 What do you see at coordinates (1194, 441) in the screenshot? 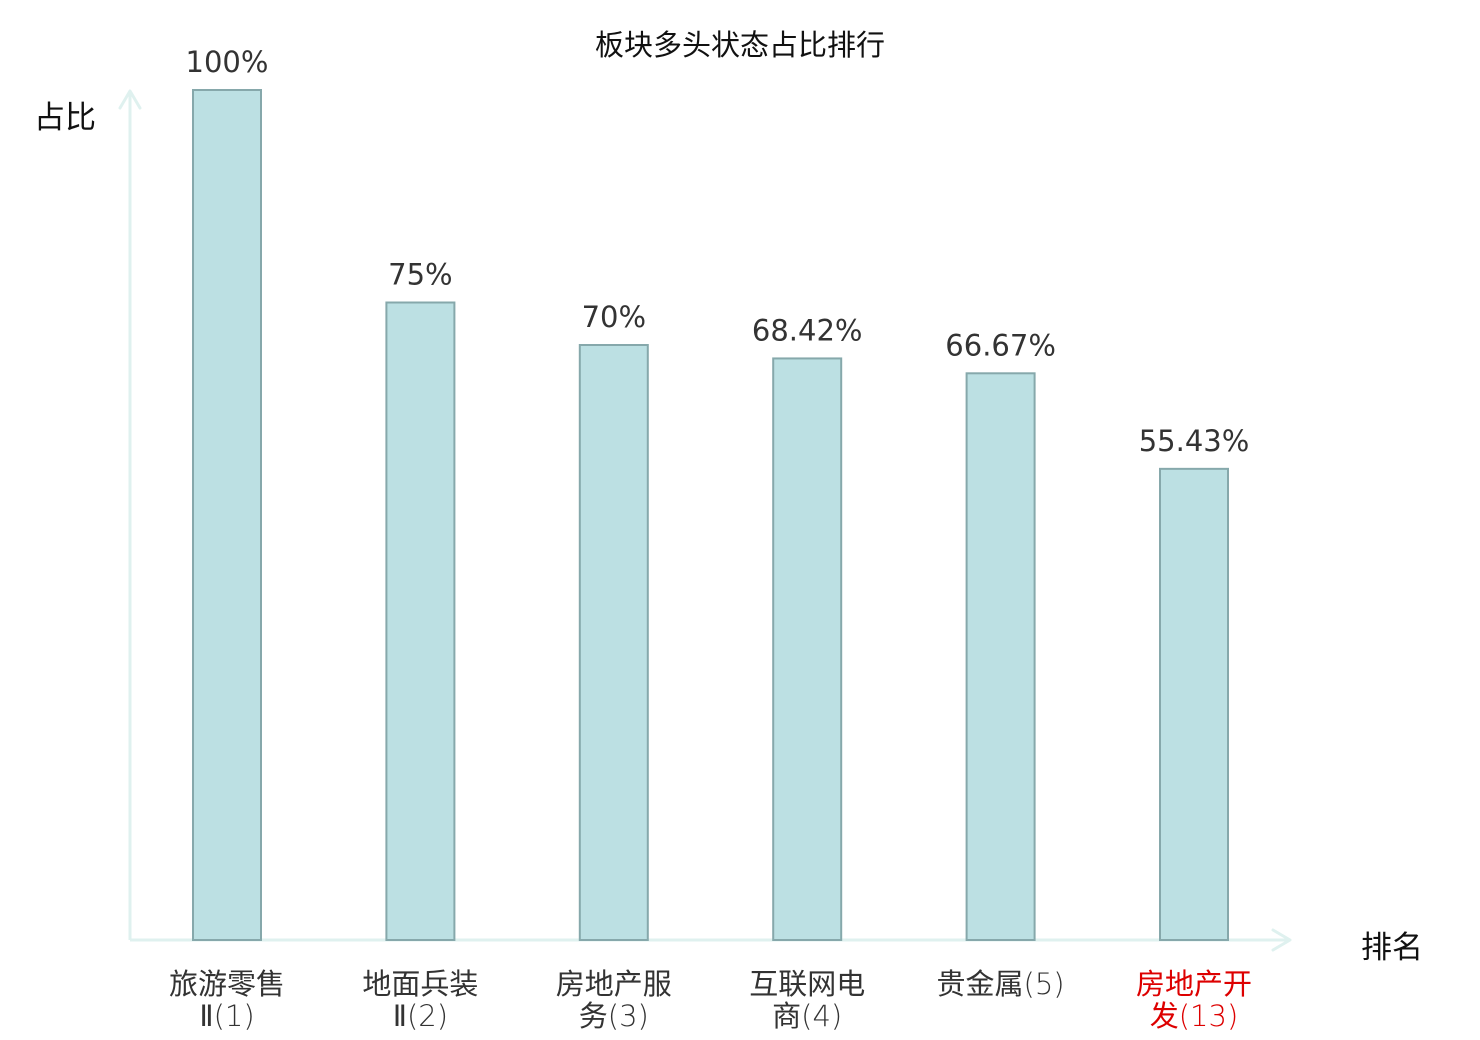
I see `value-label: 55.43%` at bounding box center [1194, 441].